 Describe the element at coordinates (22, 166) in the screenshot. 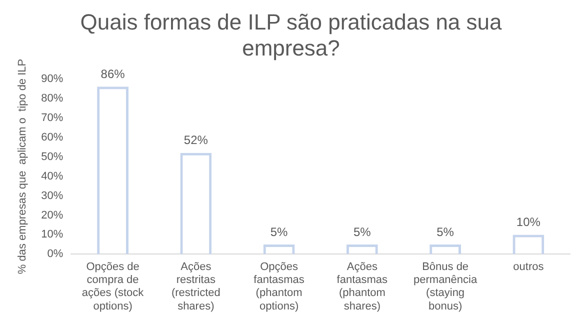

I see `y-axis-title: % das empresas que aplicam o tipo de ILP` at that location.